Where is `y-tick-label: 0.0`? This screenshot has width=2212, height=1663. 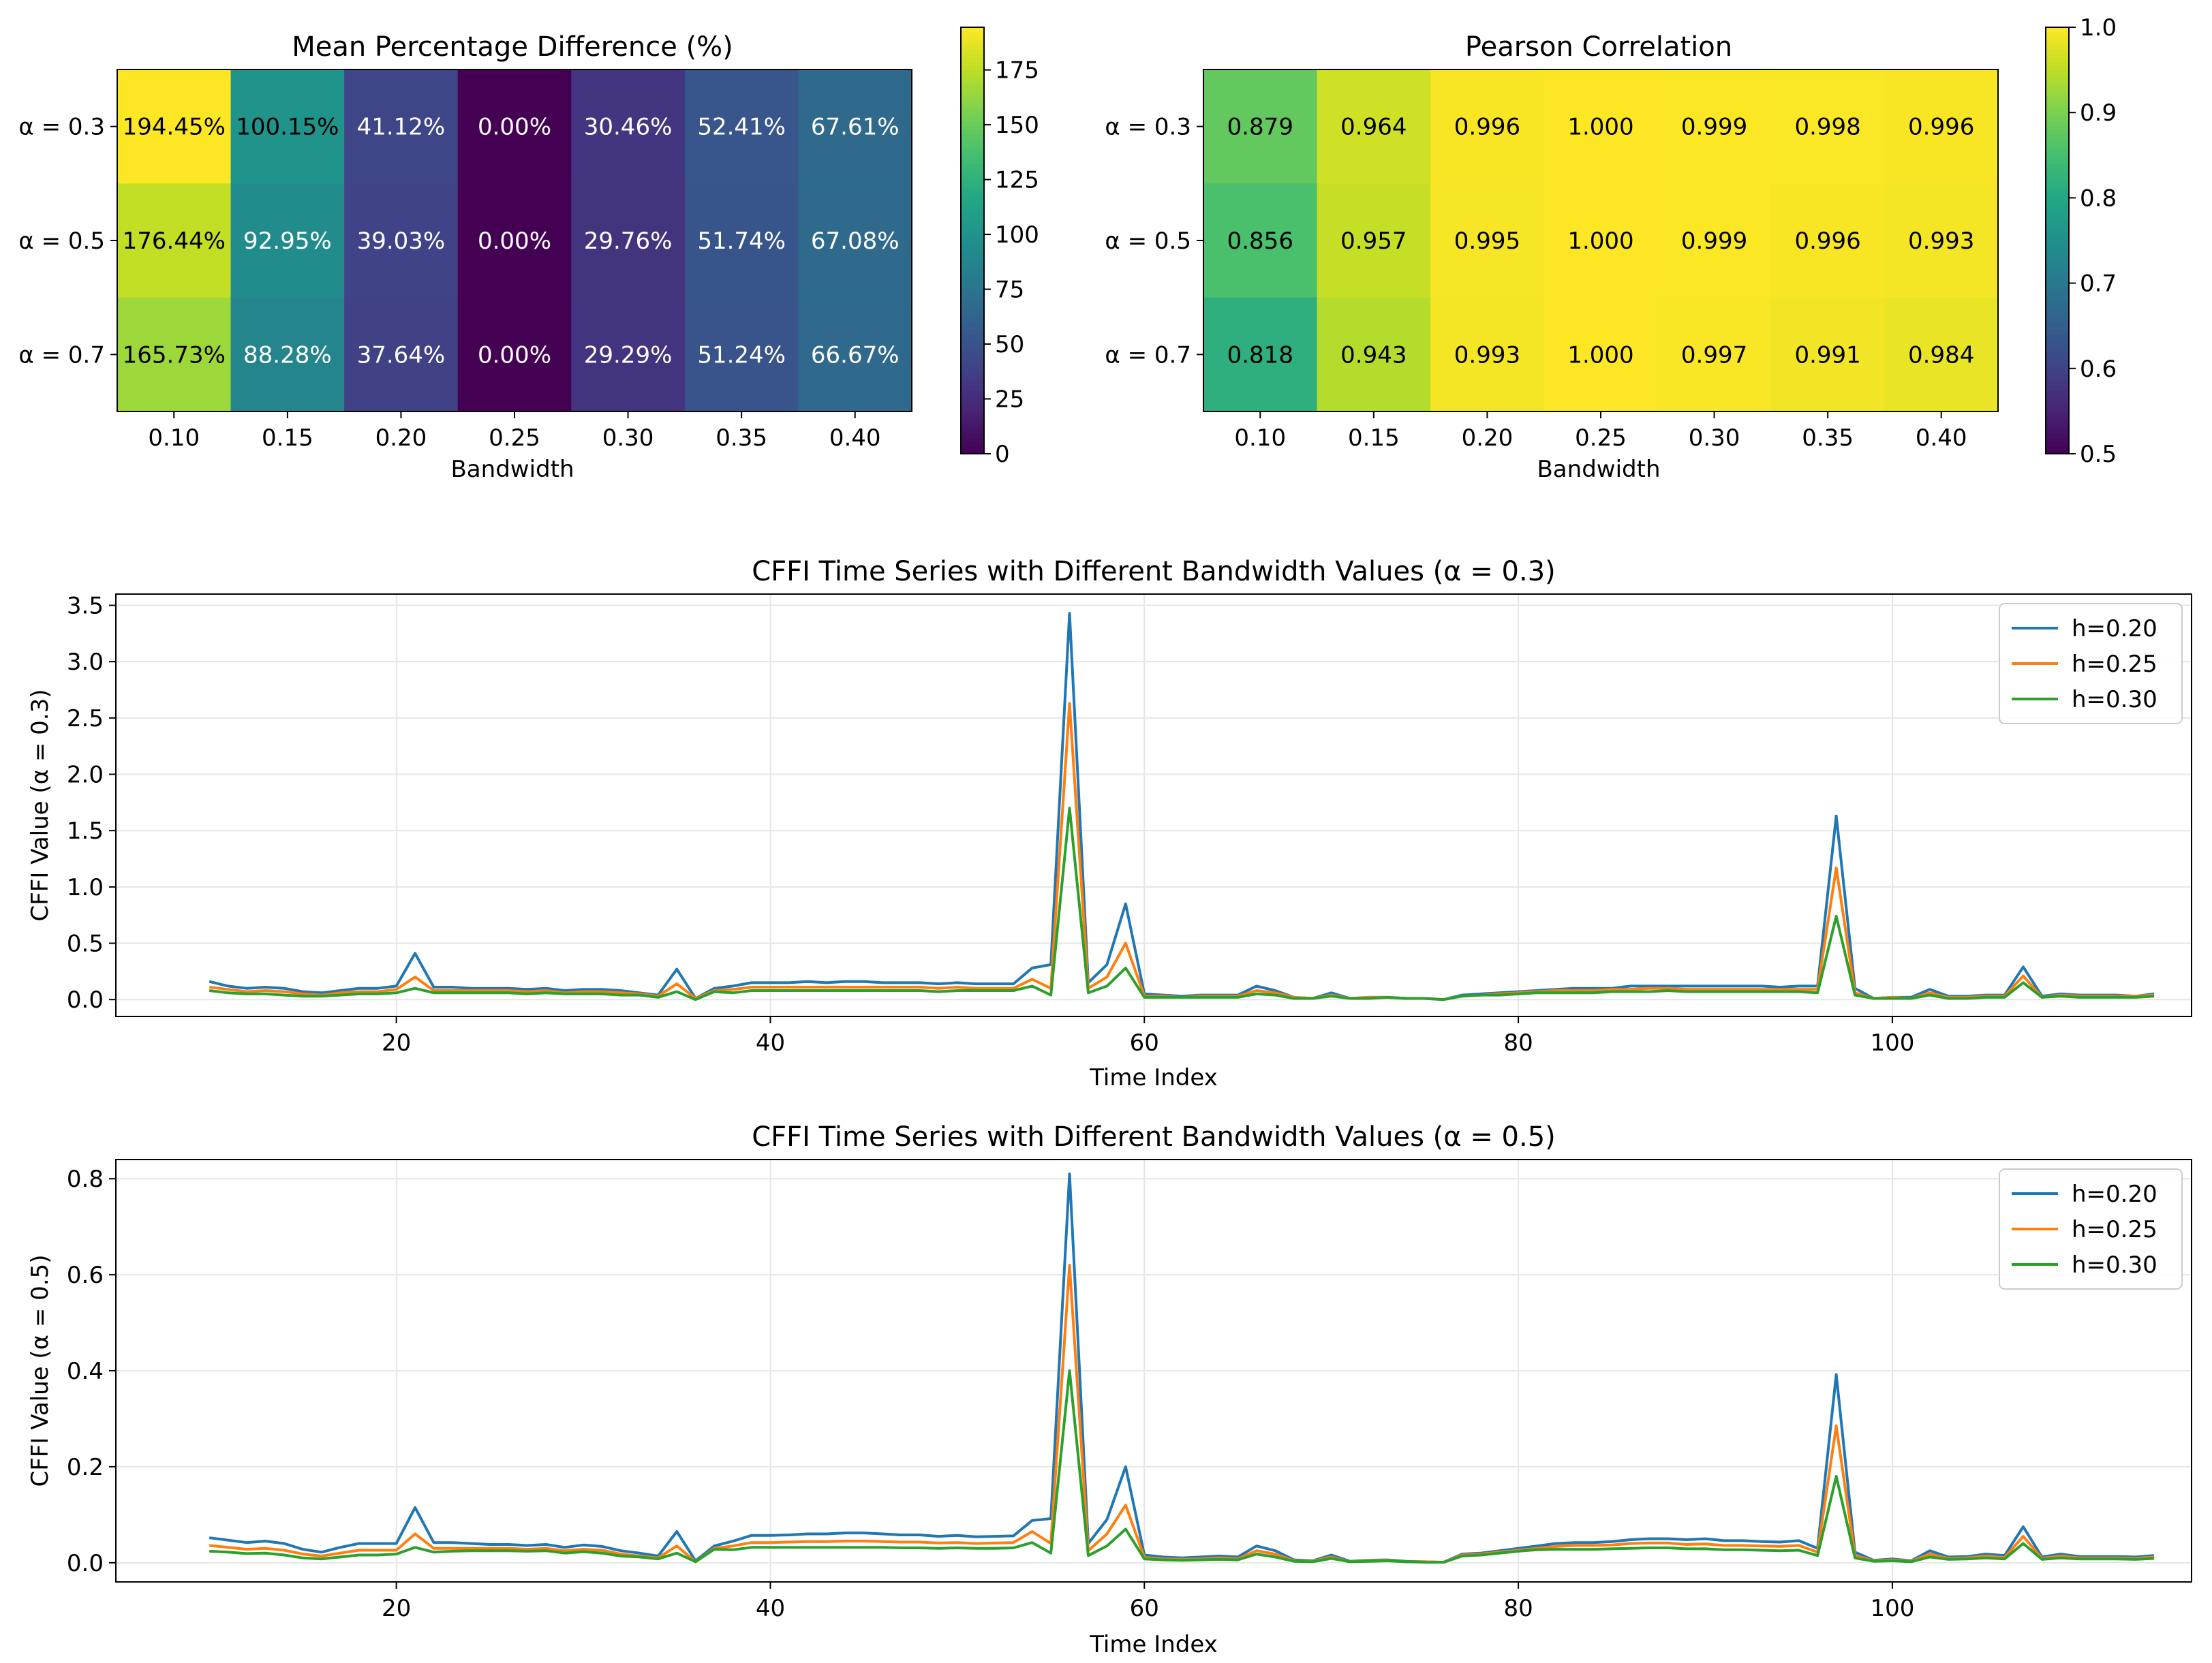
y-tick-label: 0.0 is located at coordinates (85, 1563).